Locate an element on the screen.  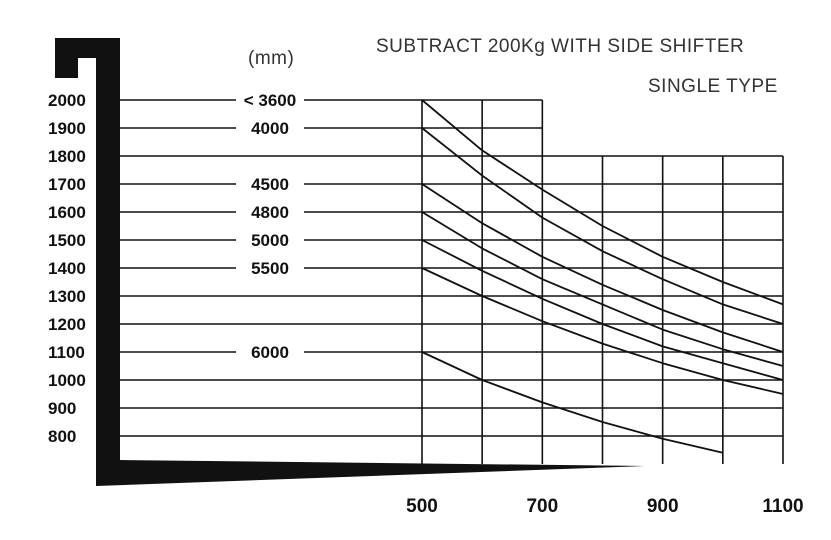
series-label: 4000 is located at coordinates (270, 128).